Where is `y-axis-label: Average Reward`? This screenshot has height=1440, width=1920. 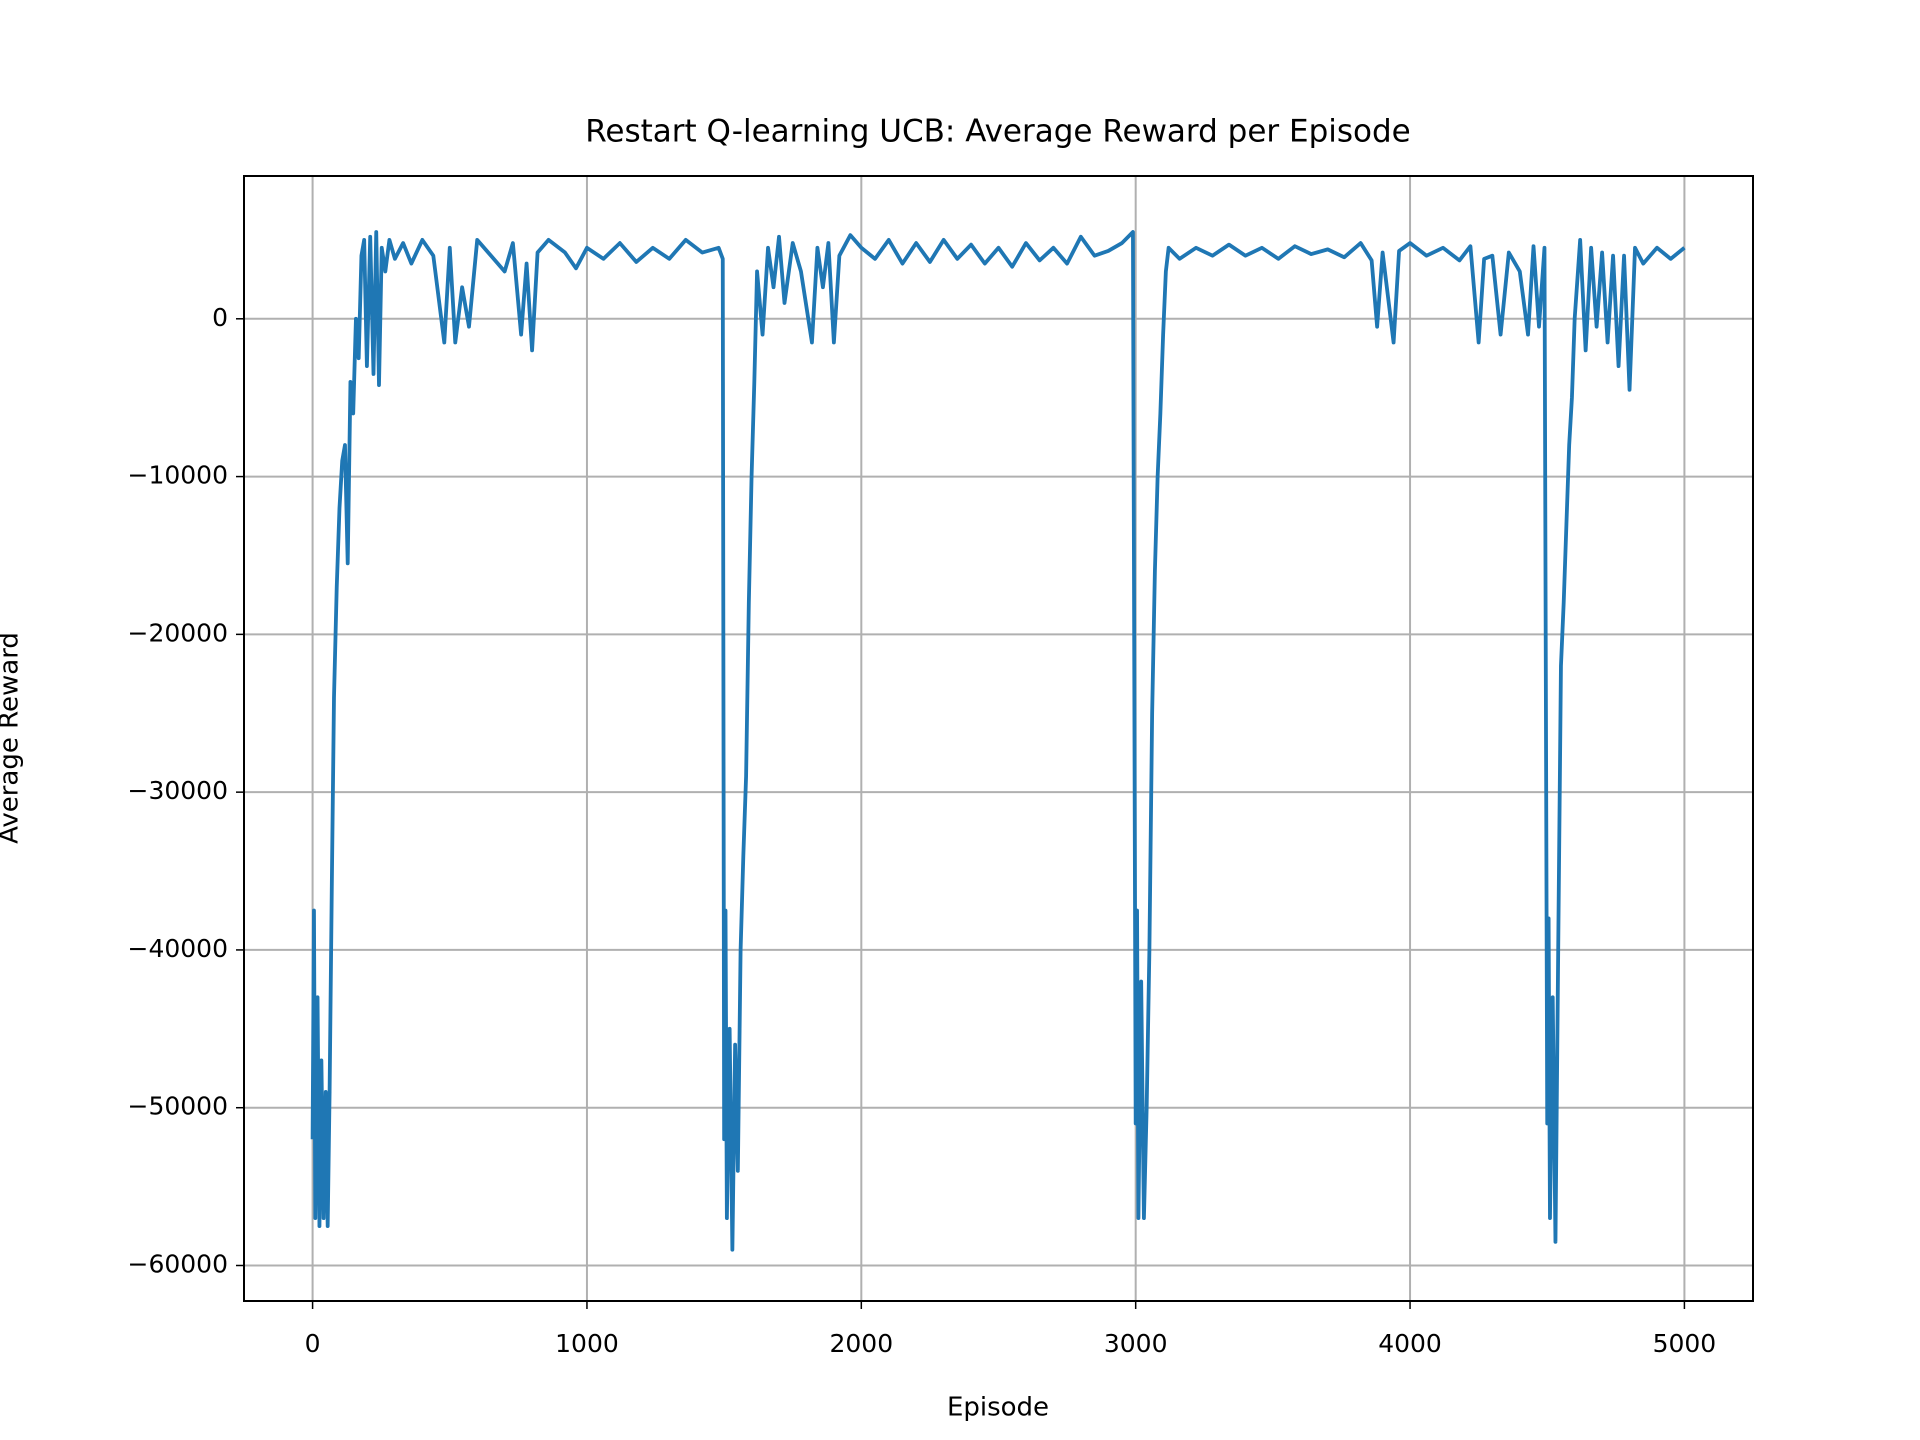 y-axis-label: Average Reward is located at coordinates (12, 738).